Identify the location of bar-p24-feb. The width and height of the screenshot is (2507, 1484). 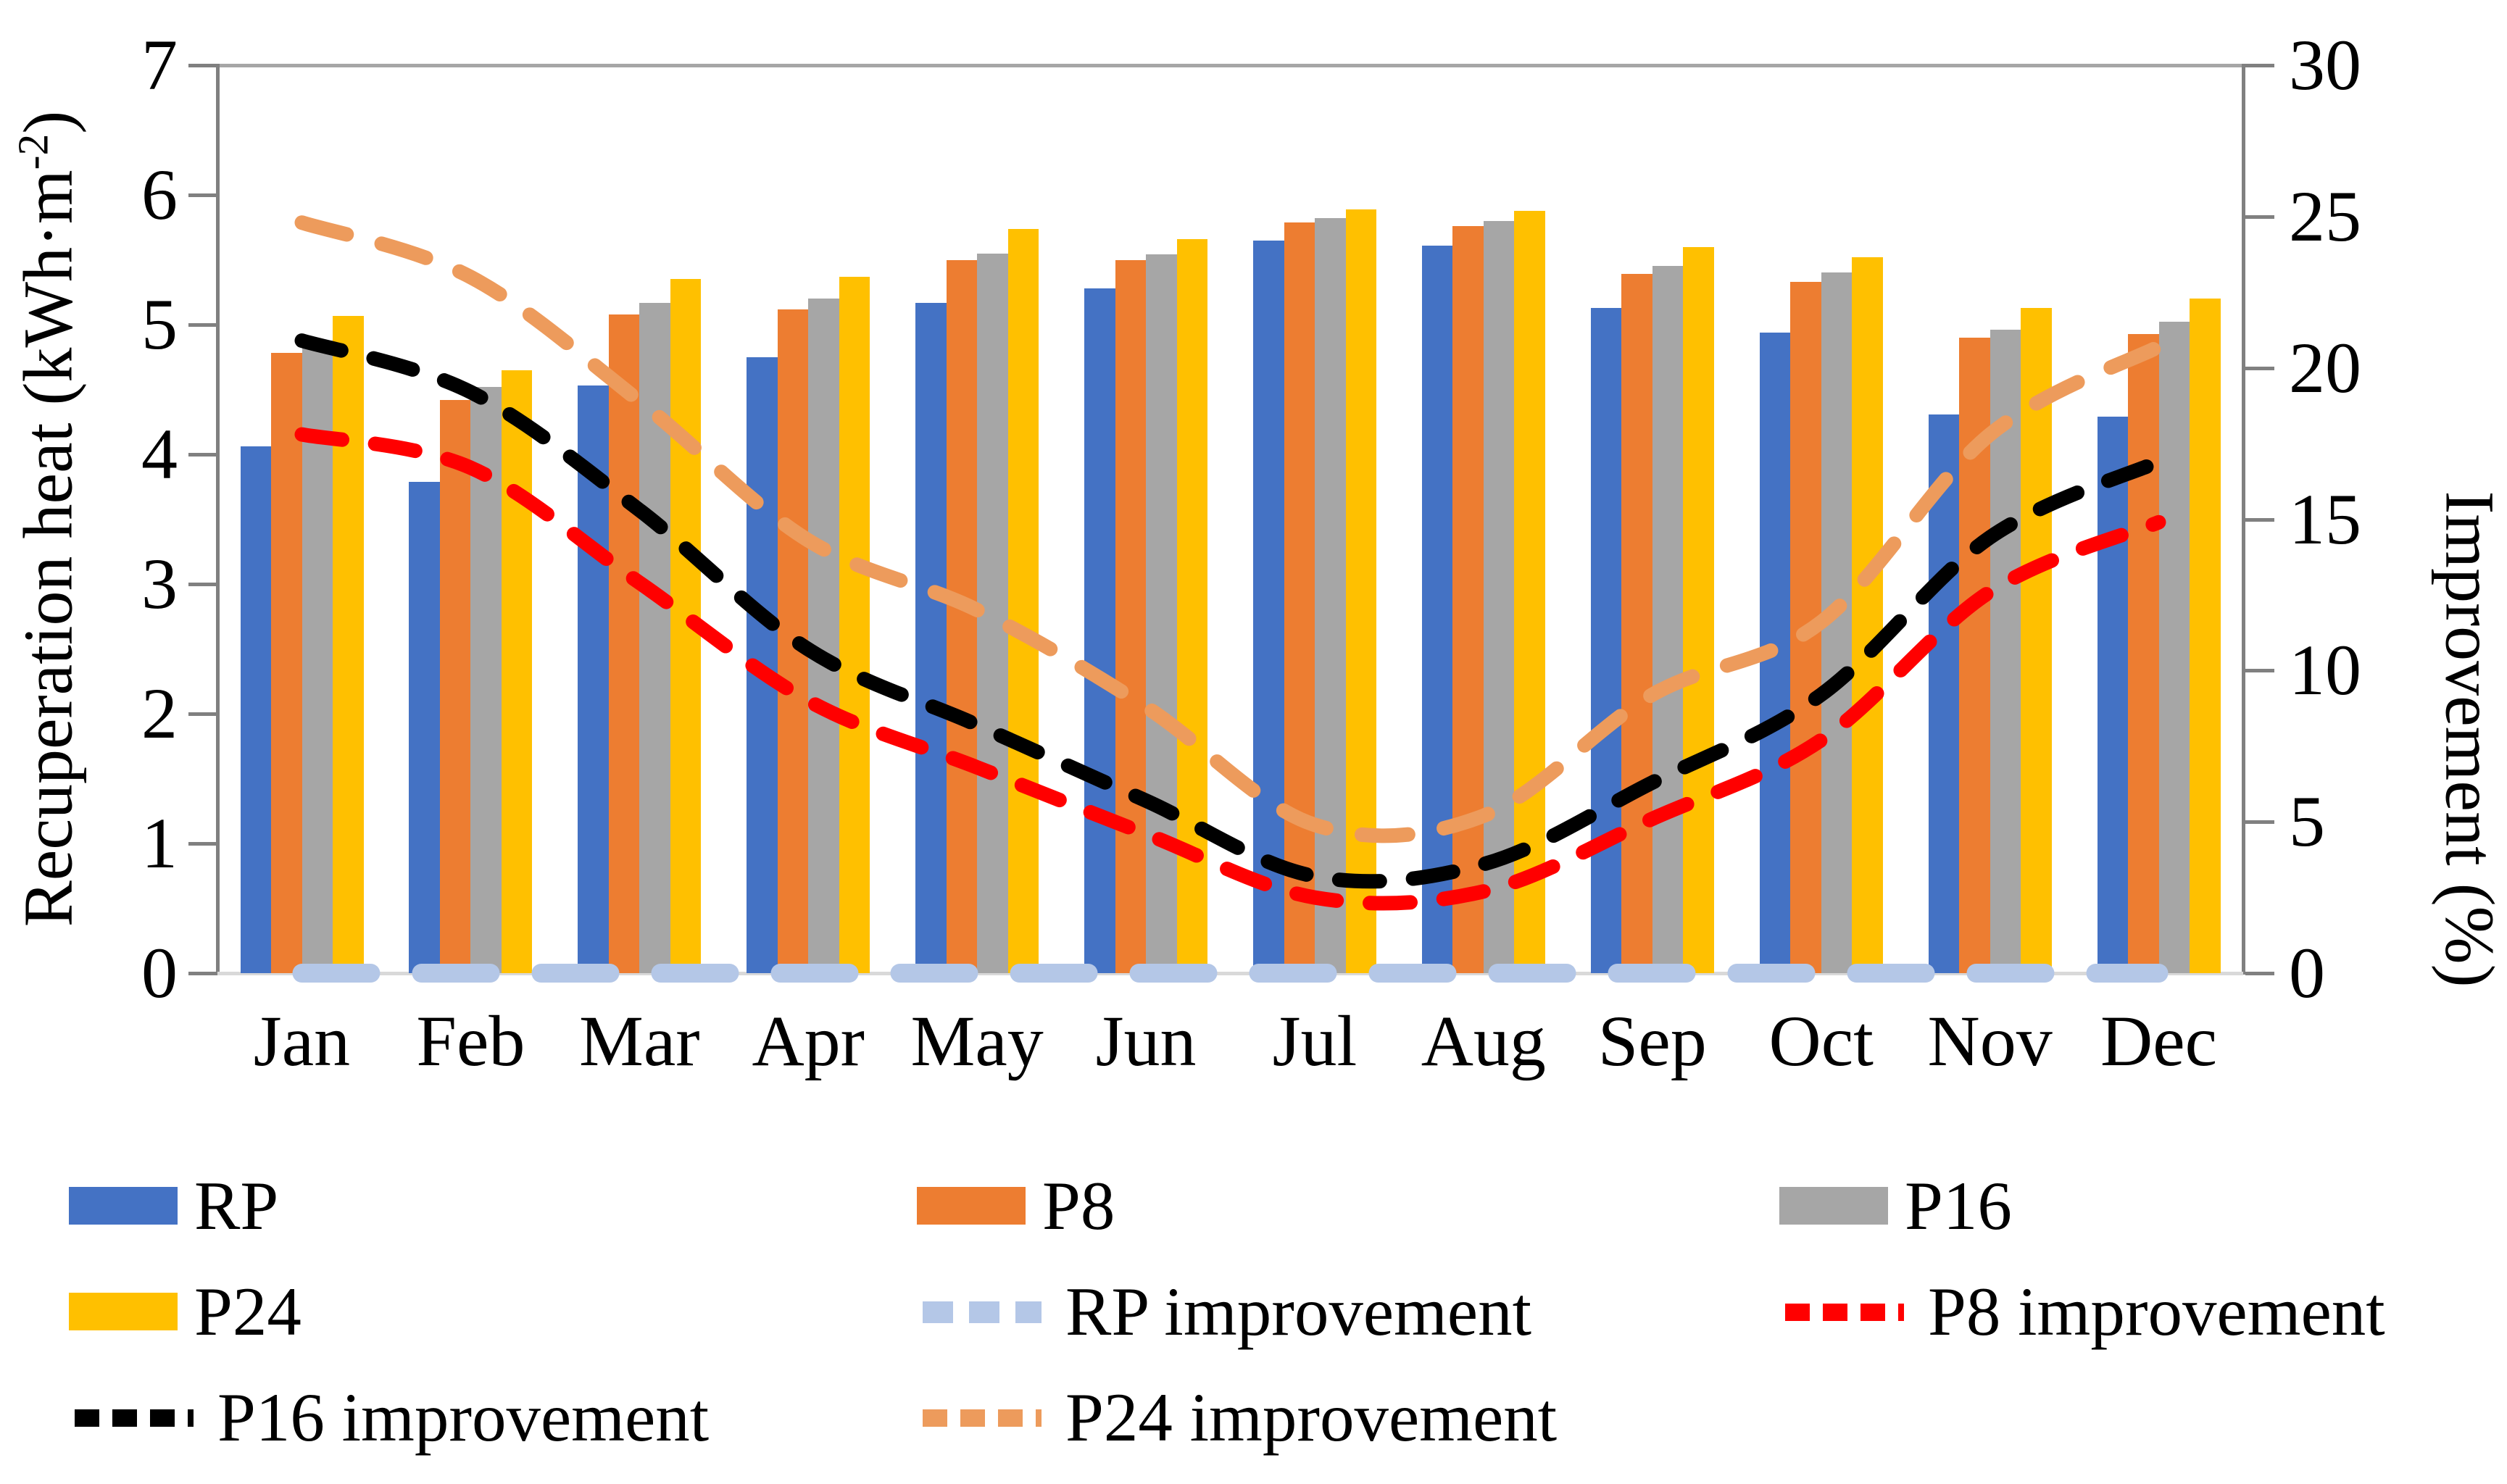
(517, 672).